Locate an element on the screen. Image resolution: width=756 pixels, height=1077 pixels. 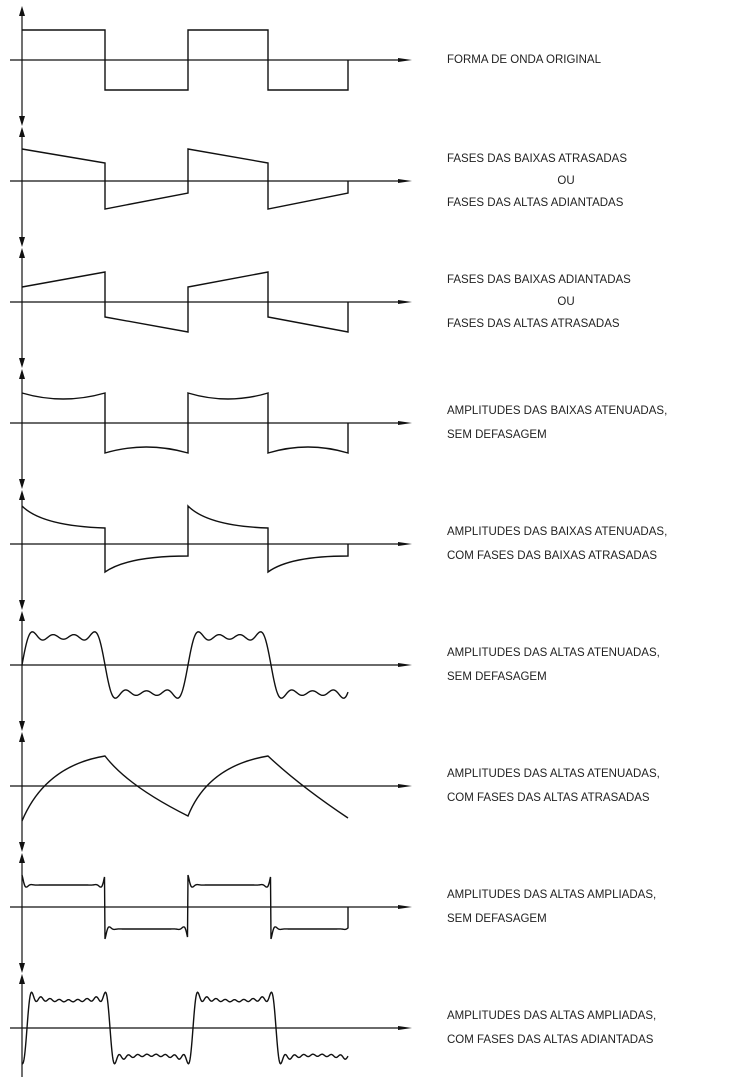
caption-line: FASES DAS ALTAS ADIANTADAS is located at coordinates (535, 203).